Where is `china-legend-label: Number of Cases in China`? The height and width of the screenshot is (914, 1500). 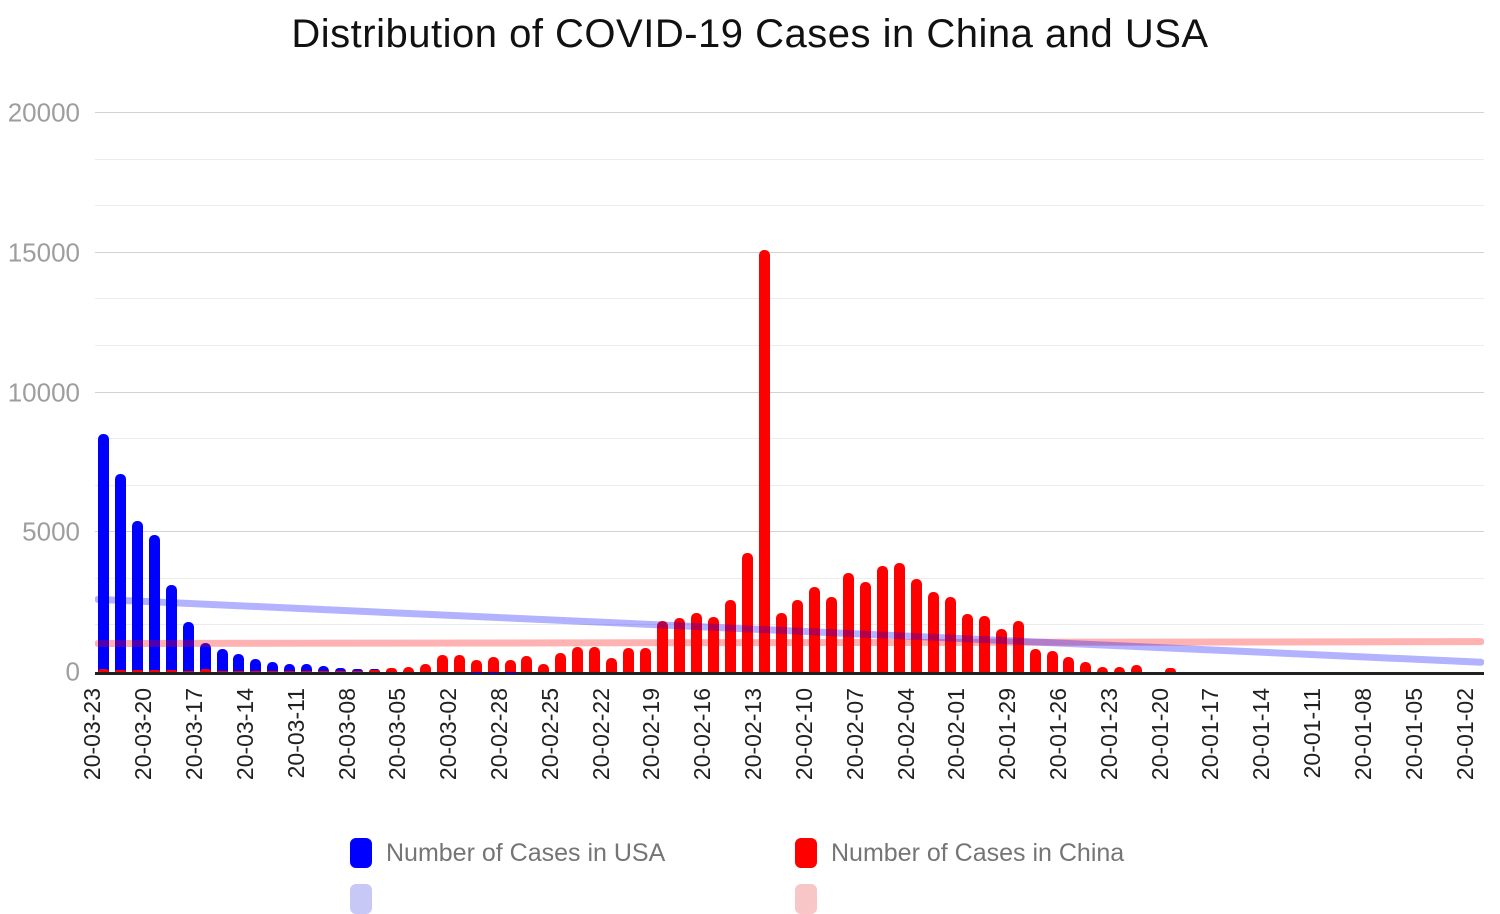
china-legend-label: Number of Cases in China is located at coordinates (977, 853).